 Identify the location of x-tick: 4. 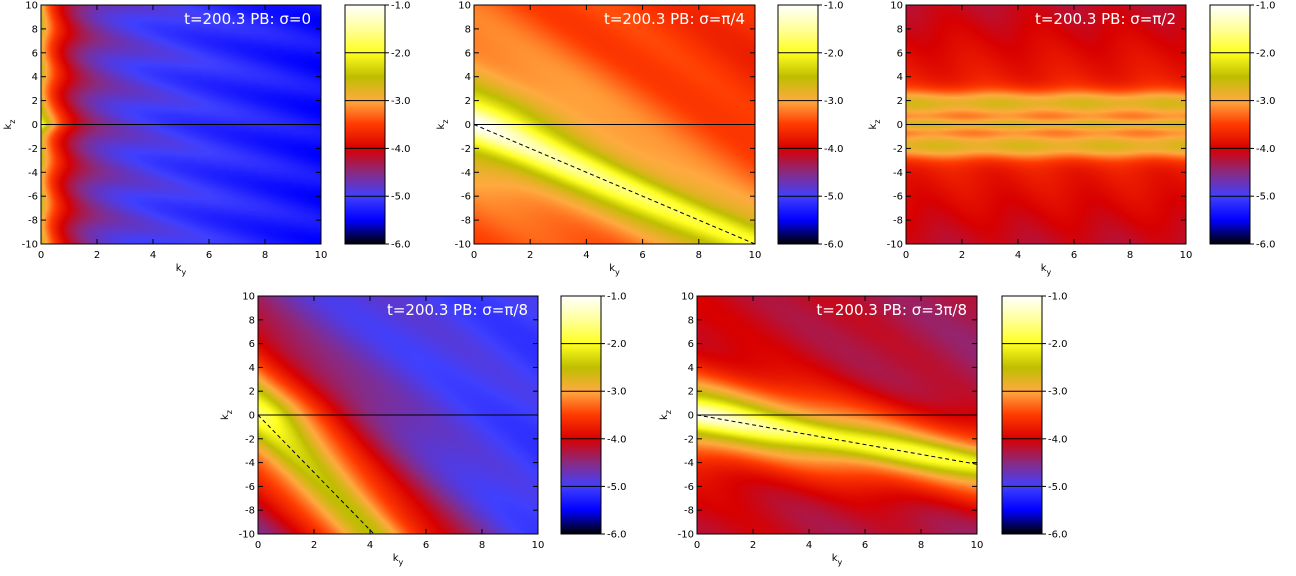
(1018, 133).